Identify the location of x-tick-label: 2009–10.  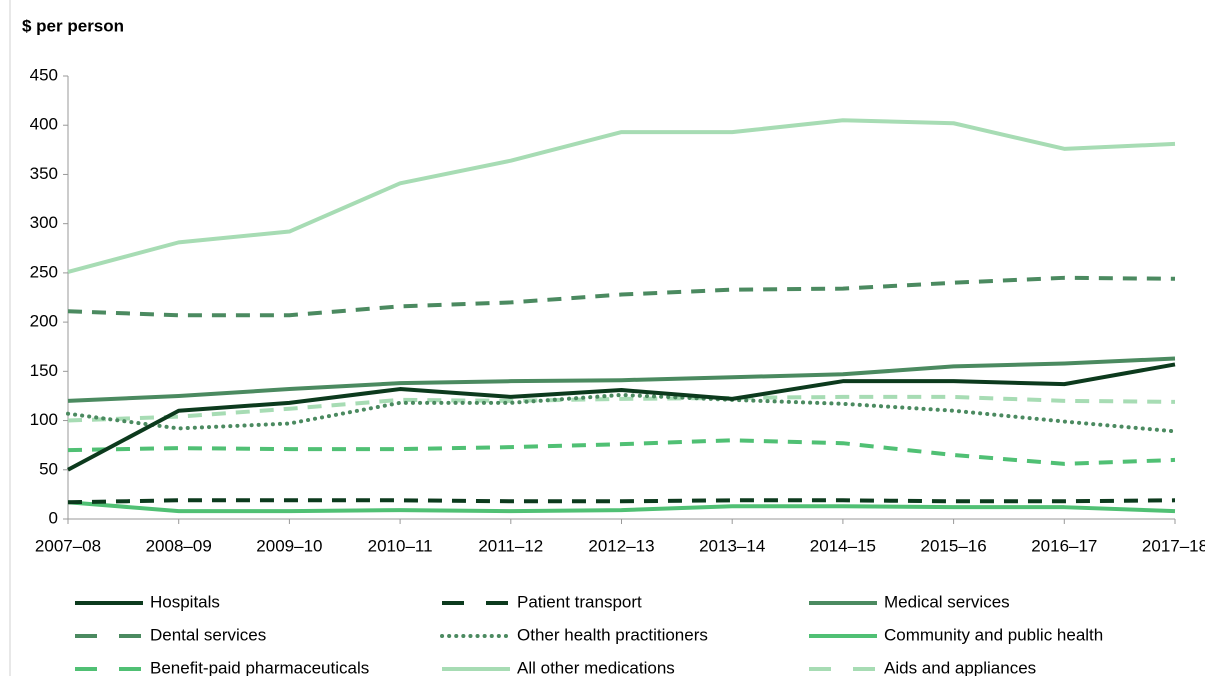
(289, 545).